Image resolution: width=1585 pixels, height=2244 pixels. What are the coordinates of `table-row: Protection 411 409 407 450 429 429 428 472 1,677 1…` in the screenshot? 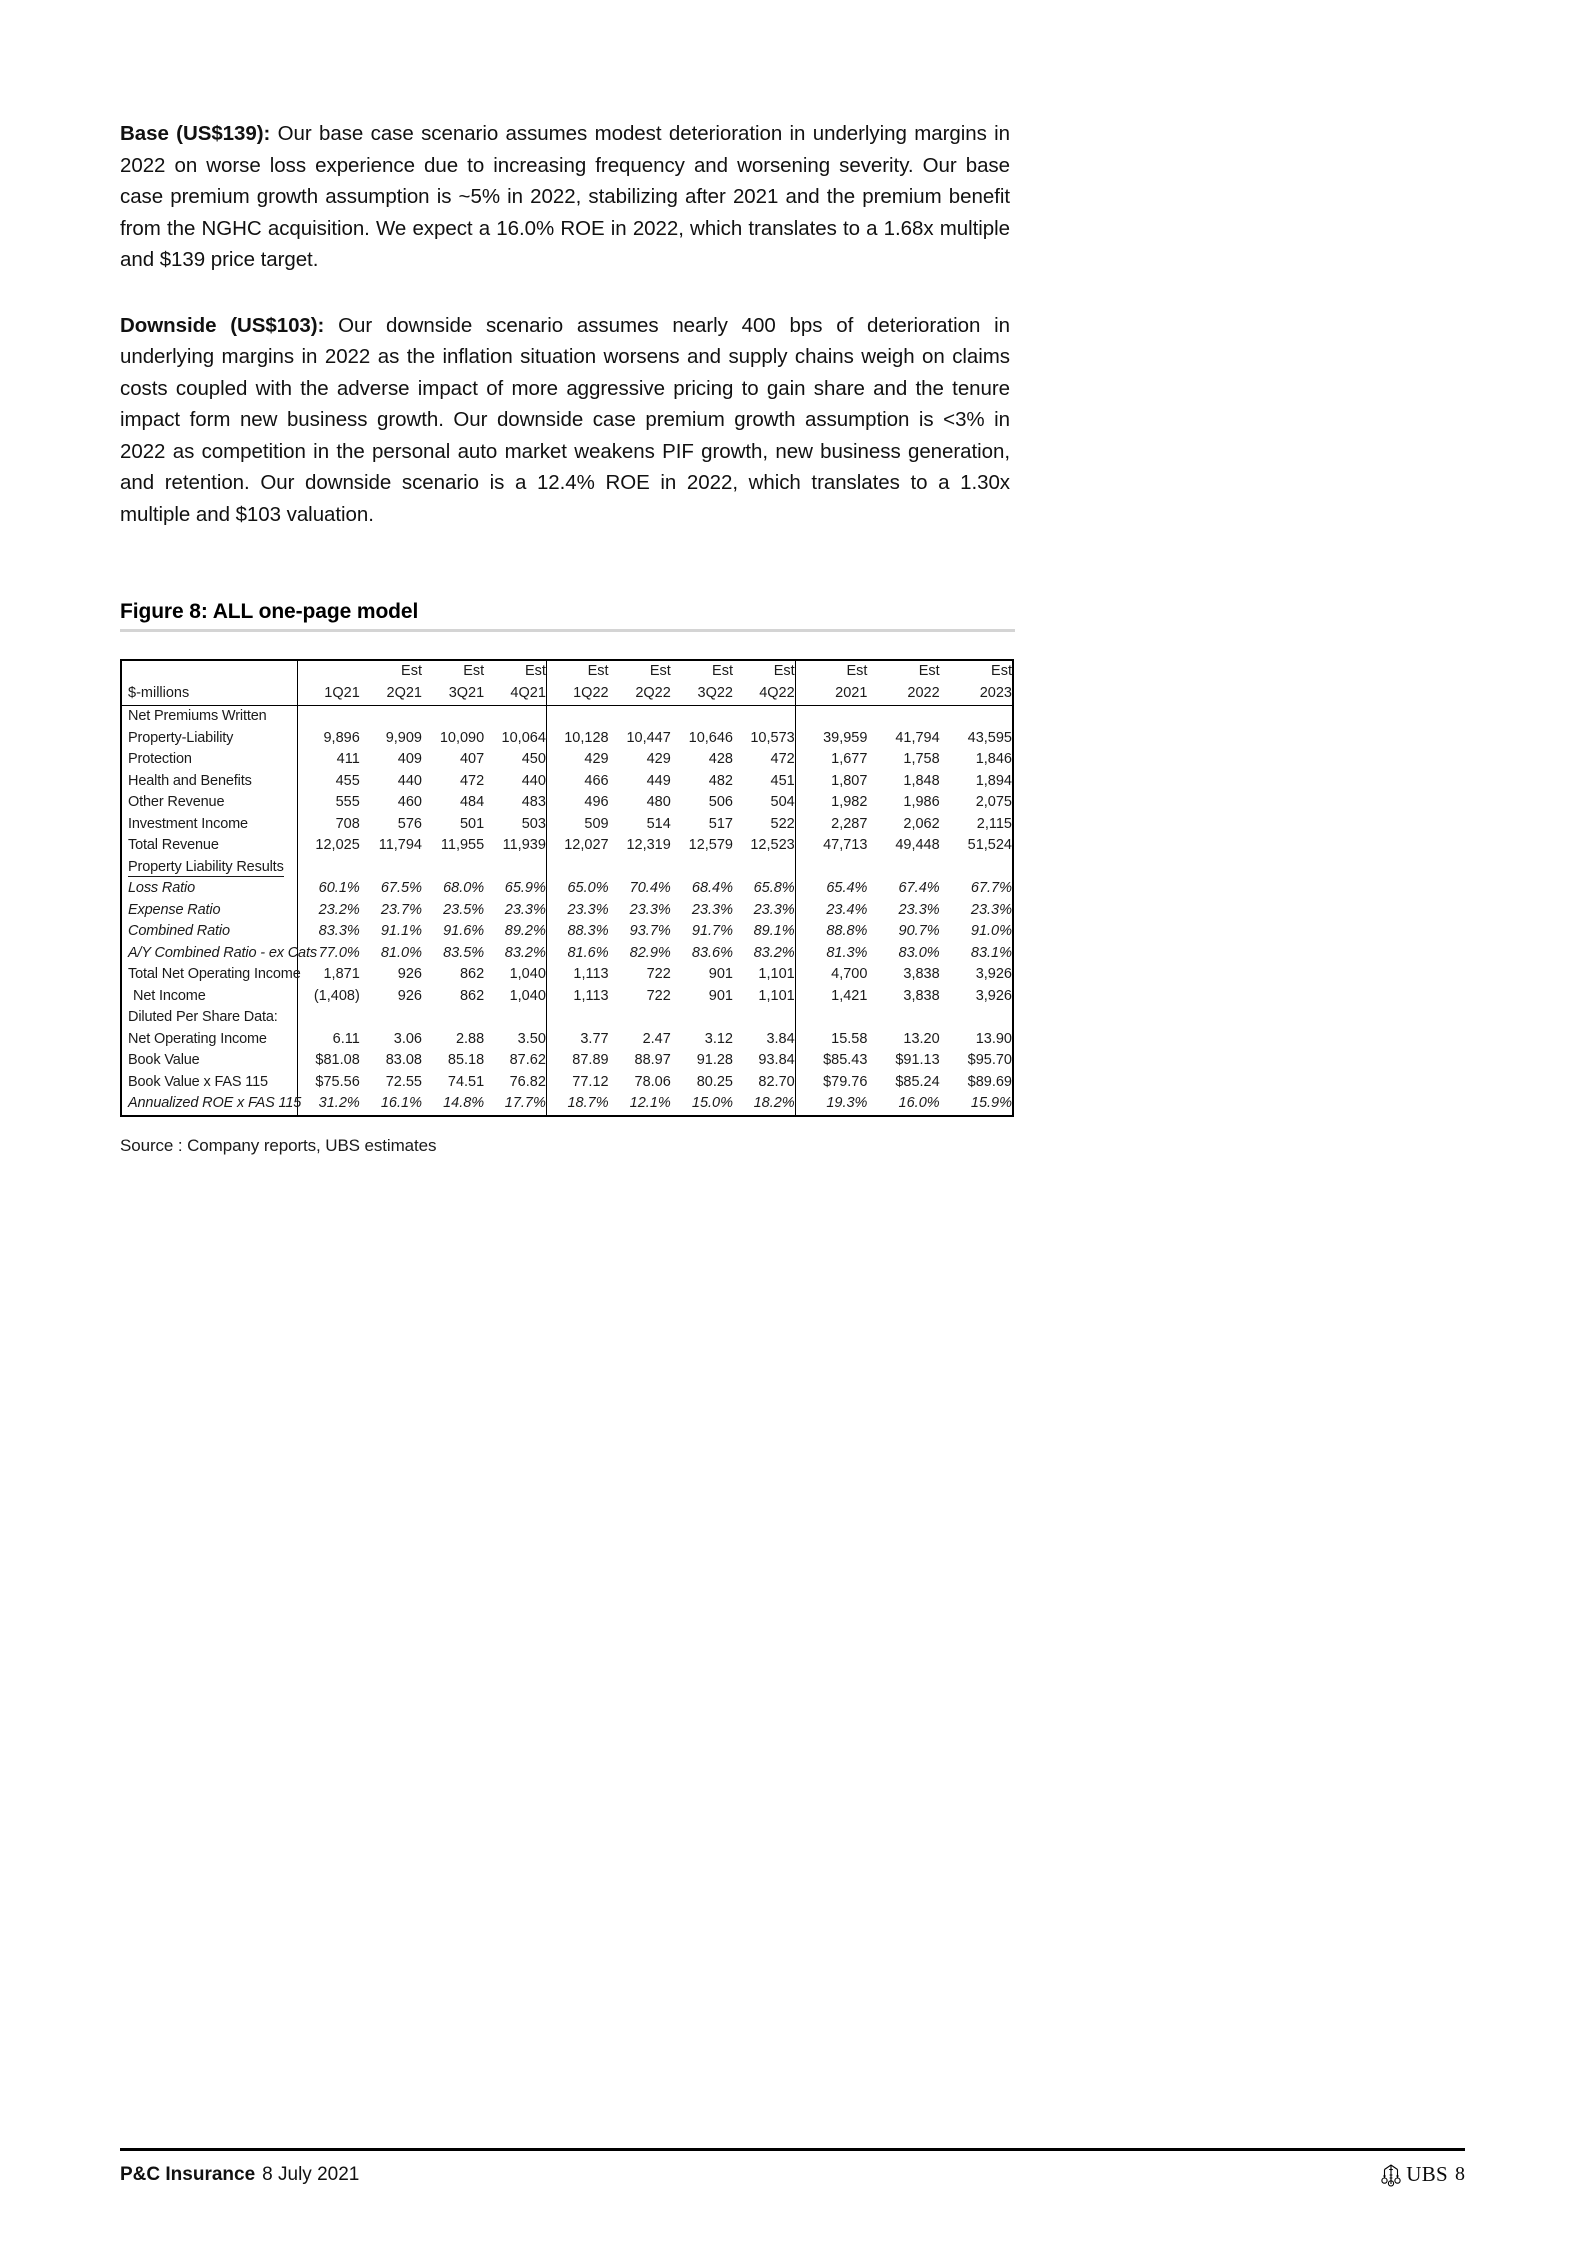 It's located at (567, 760).